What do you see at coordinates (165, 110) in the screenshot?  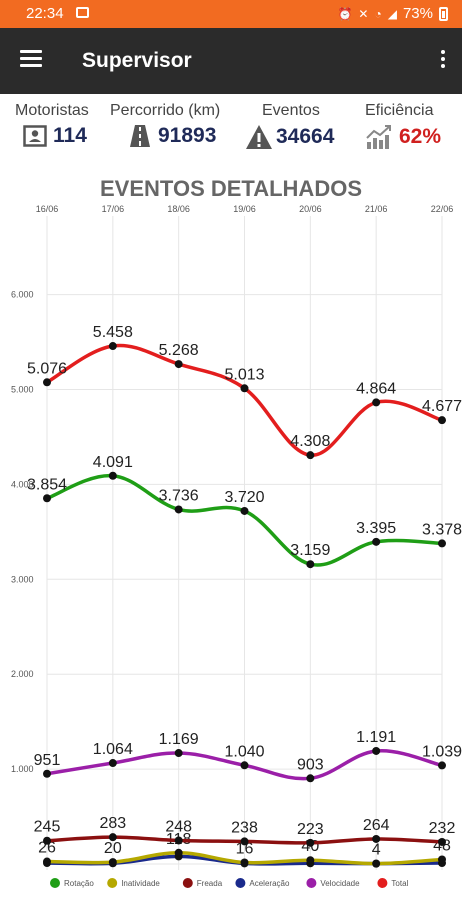 I see `stat-percorrido-label: Percorrido (km)` at bounding box center [165, 110].